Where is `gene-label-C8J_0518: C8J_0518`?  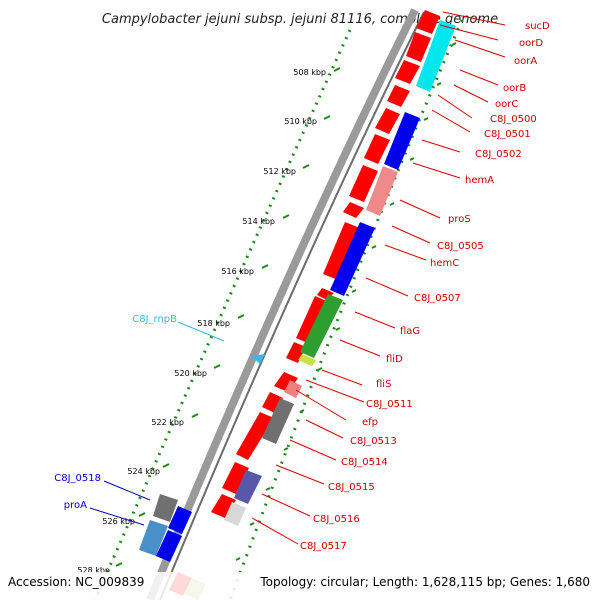 gene-label-C8J_0518: C8J_0518 is located at coordinates (77, 478).